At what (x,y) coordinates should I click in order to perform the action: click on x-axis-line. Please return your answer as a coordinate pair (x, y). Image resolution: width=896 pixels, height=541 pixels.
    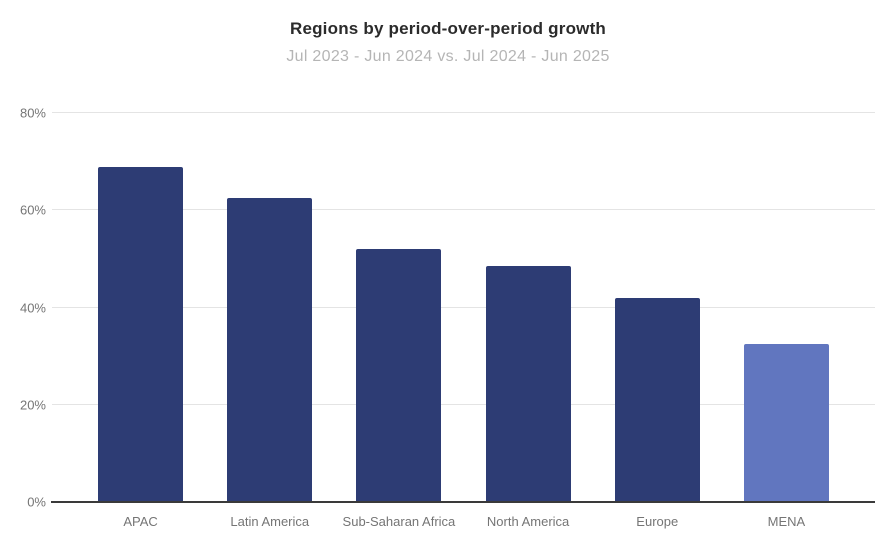
    Looking at the image, I should click on (463, 502).